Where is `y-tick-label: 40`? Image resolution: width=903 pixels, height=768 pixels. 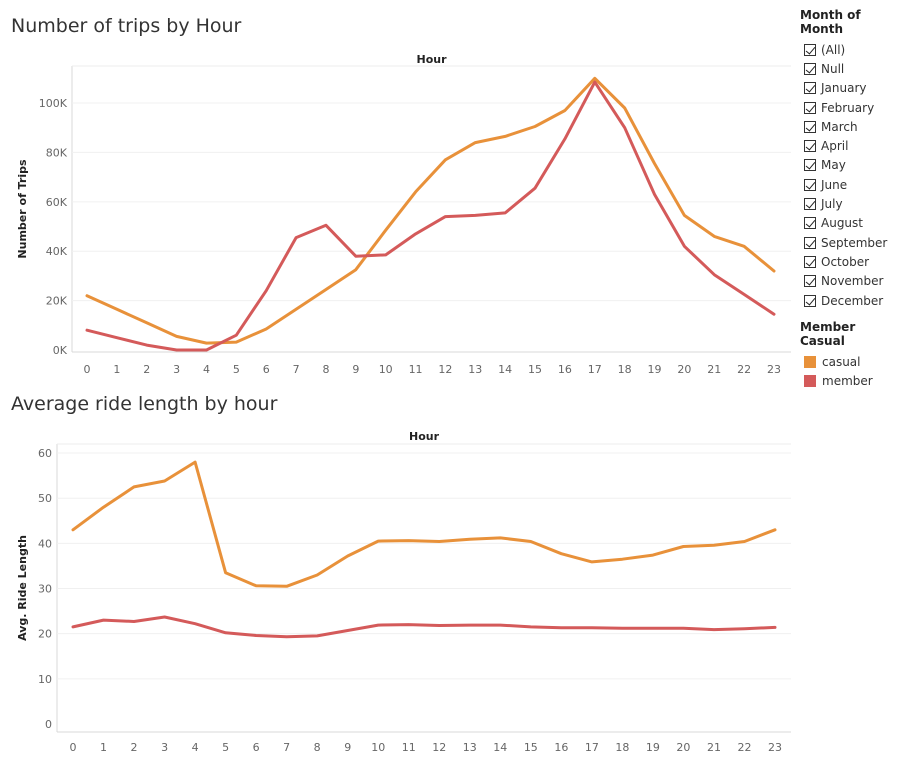 y-tick-label: 40 is located at coordinates (45, 543).